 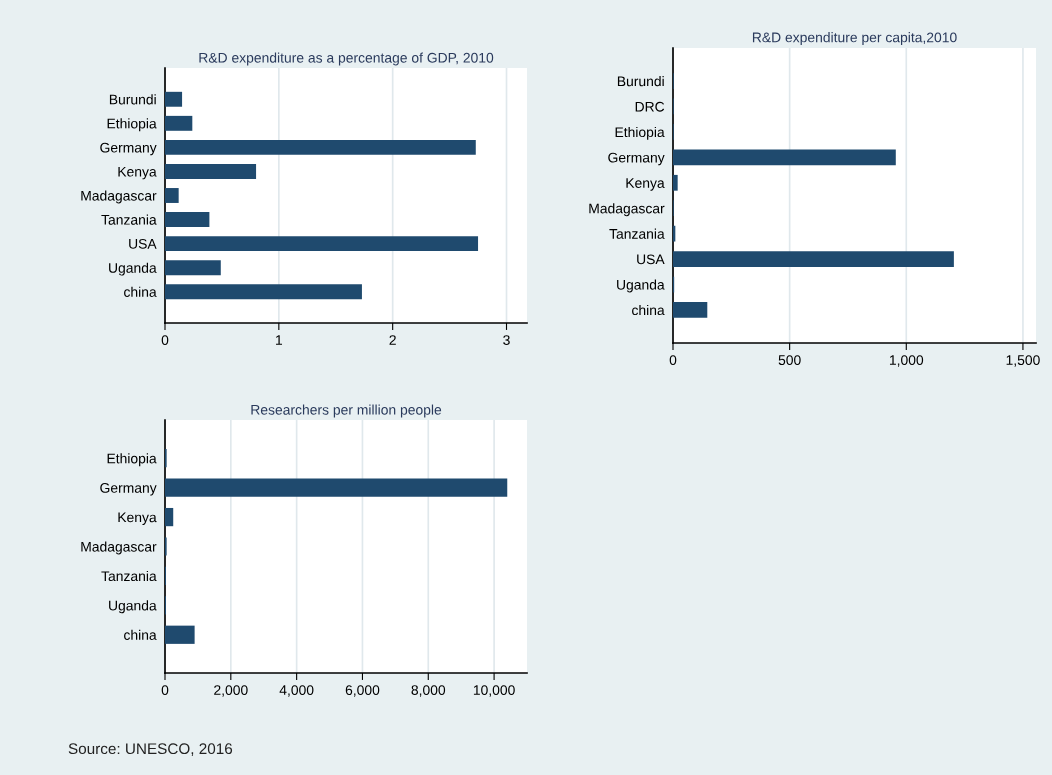 What do you see at coordinates (506, 340) in the screenshot?
I see `x-tick-label: 3` at bounding box center [506, 340].